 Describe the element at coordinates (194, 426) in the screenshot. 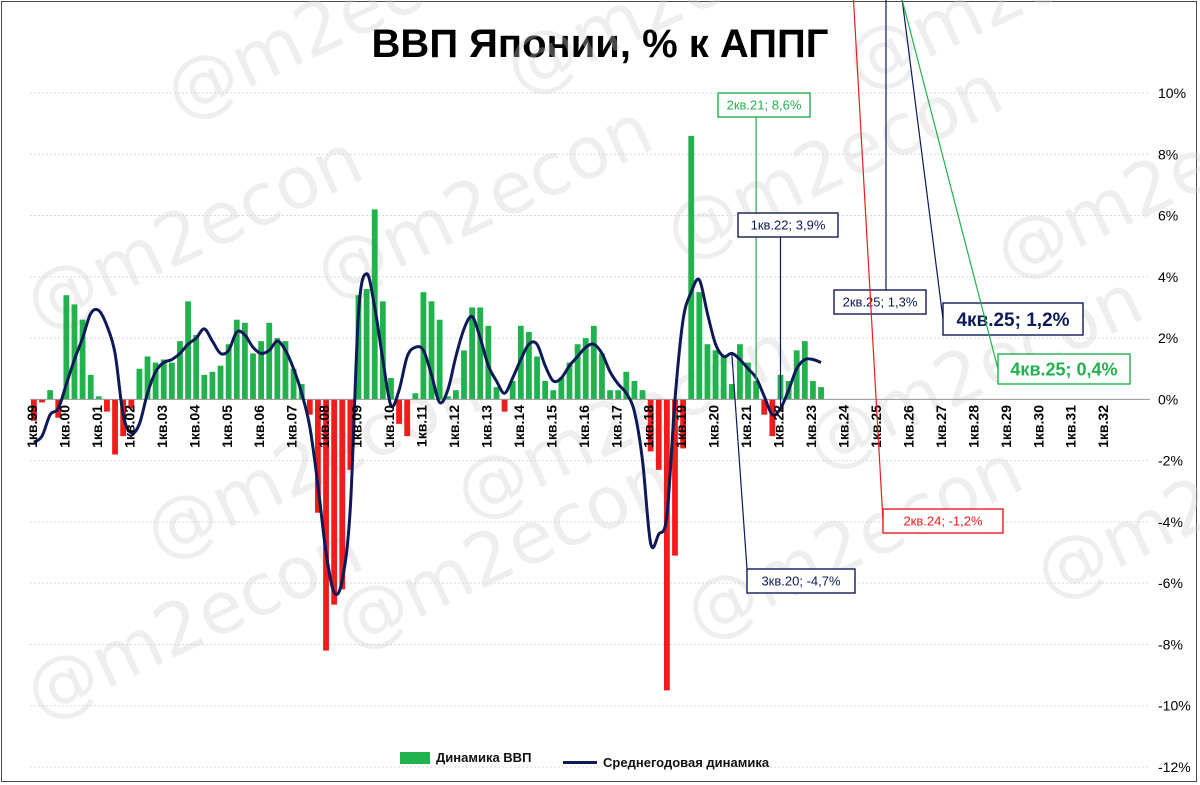

I see `x-tick-label: 1кв.04` at that location.